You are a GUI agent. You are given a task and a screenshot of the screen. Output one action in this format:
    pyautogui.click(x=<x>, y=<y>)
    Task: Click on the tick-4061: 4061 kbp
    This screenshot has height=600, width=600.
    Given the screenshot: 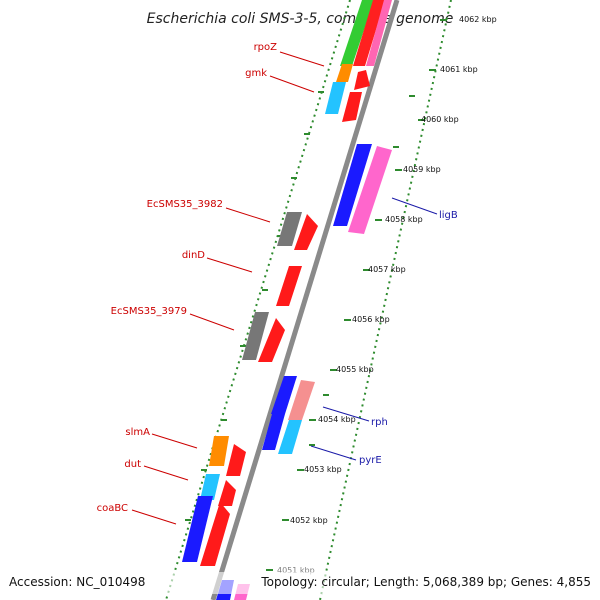 What is the action you would take?
    pyautogui.click(x=453, y=69)
    